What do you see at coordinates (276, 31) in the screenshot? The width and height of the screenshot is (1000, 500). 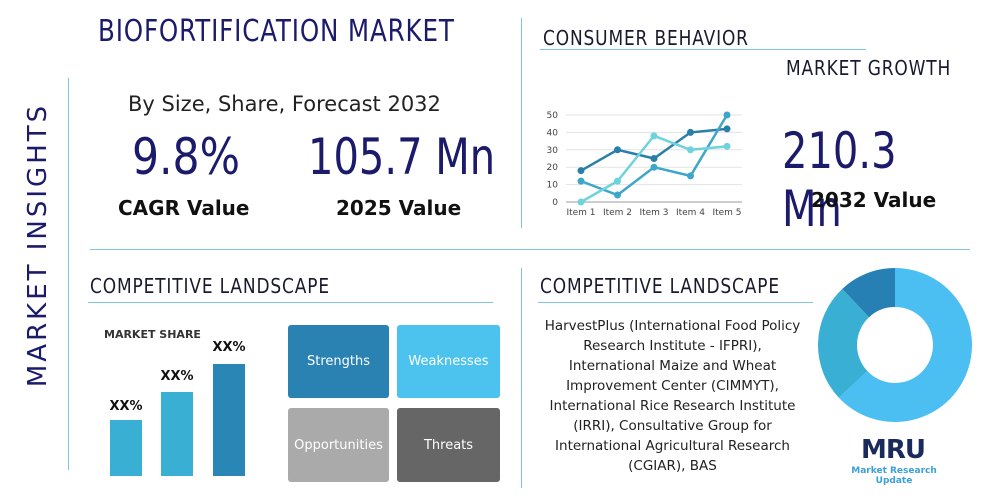 I see `page-title: BIOFORTIFICATION MARKET` at bounding box center [276, 31].